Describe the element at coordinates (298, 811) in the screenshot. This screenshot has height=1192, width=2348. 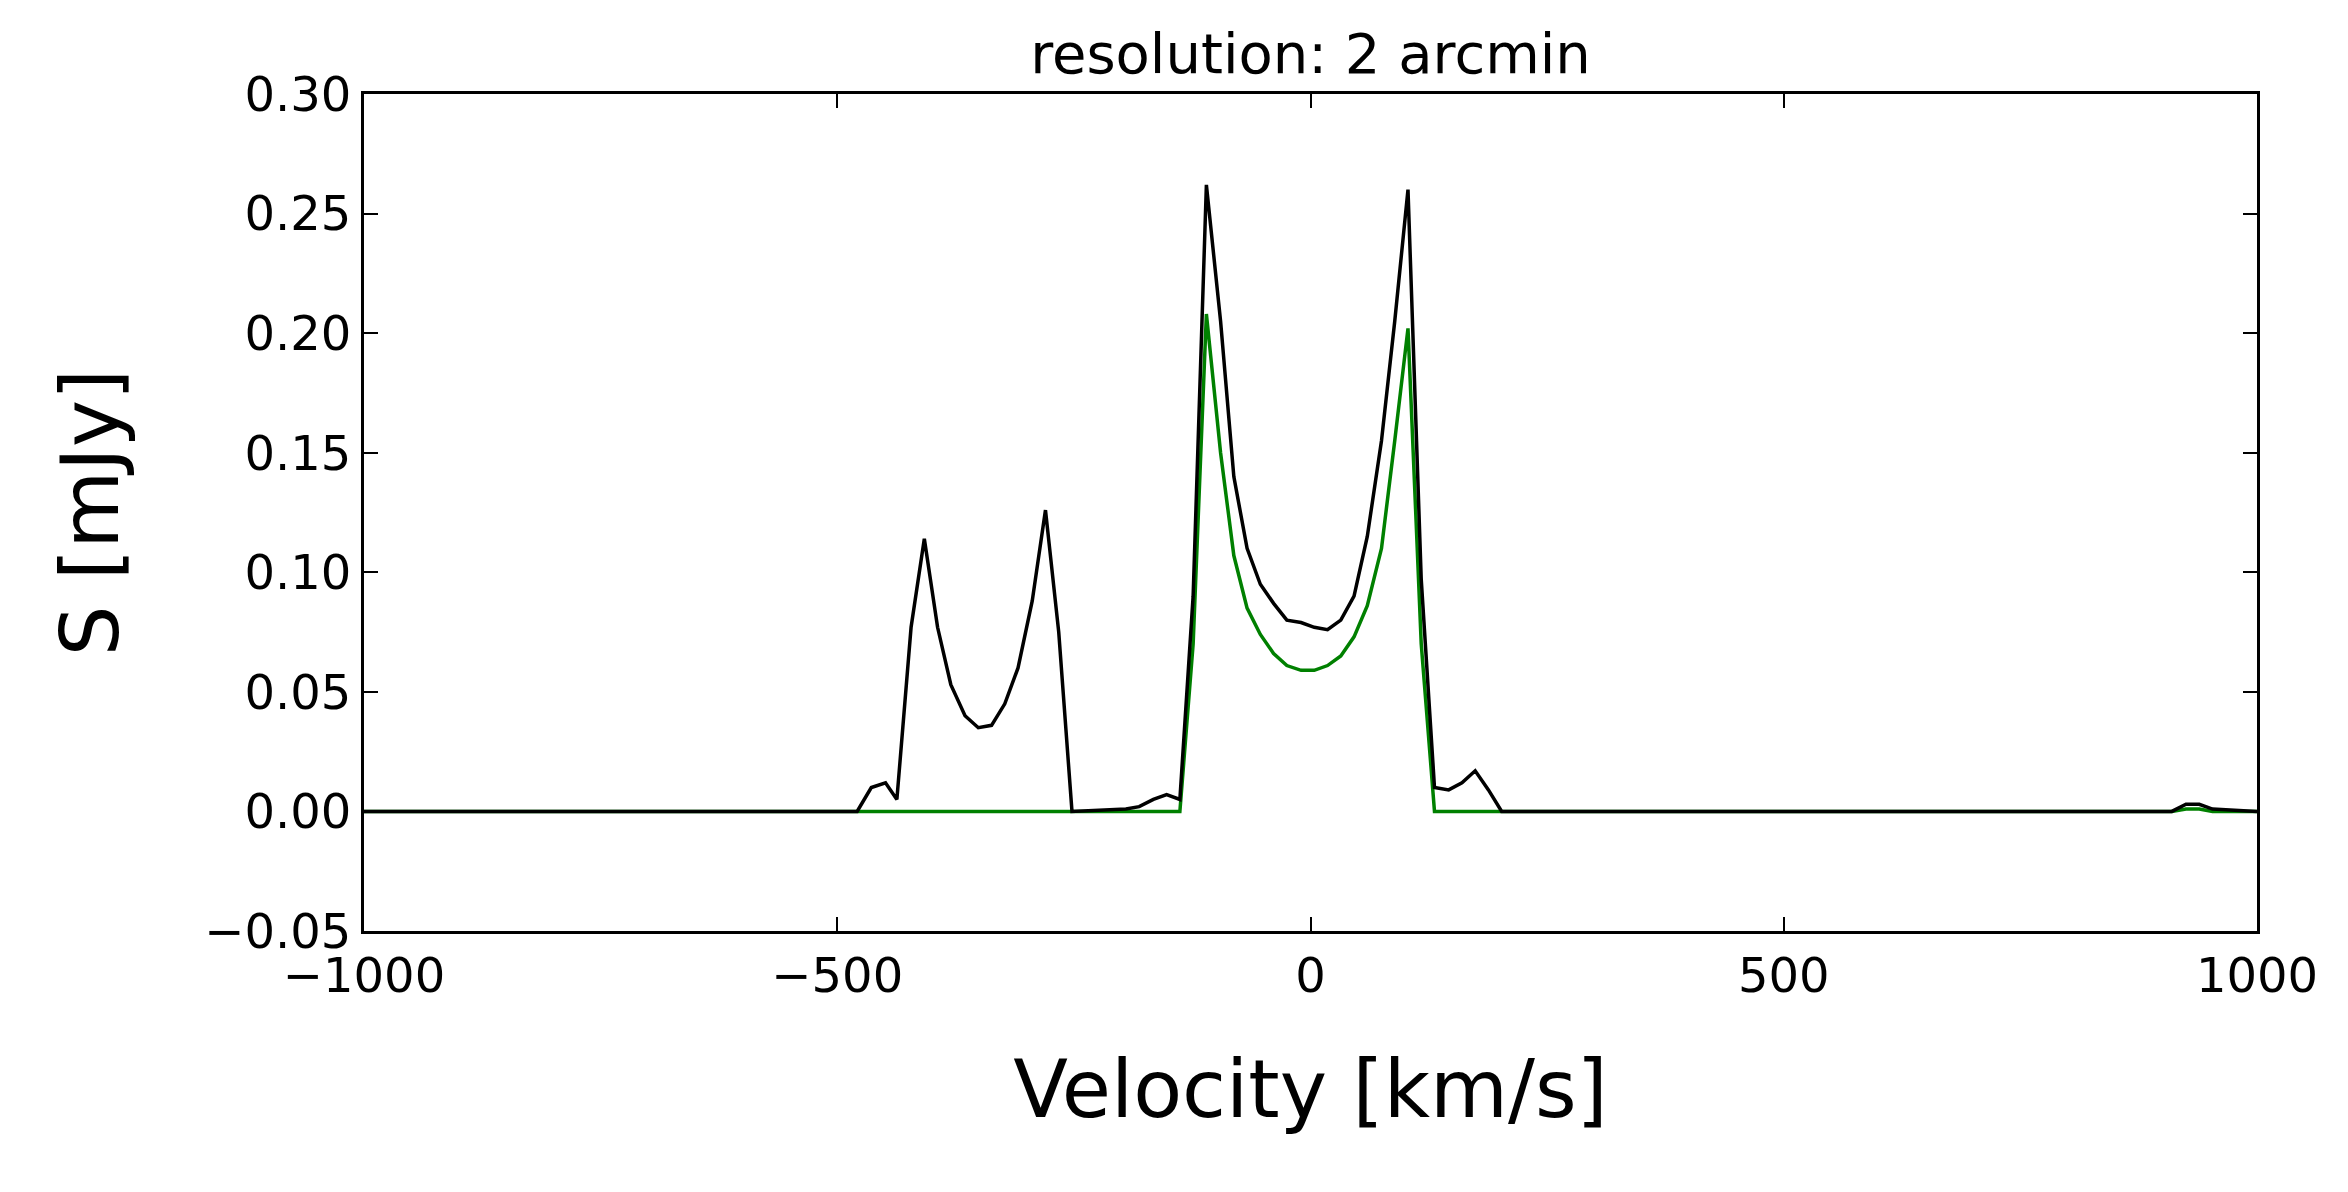
I see `y-tick-label: 0.00` at that location.